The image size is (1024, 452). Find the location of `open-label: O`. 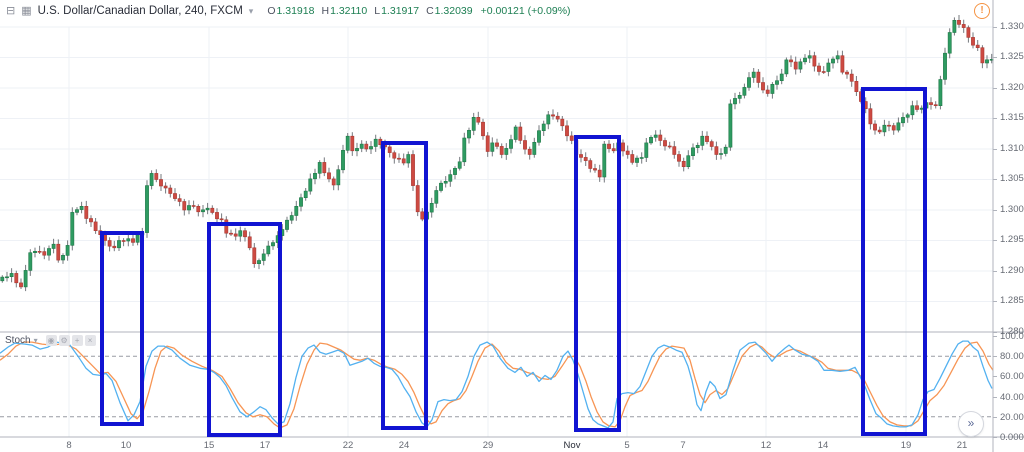

open-label: O is located at coordinates (271, 11).